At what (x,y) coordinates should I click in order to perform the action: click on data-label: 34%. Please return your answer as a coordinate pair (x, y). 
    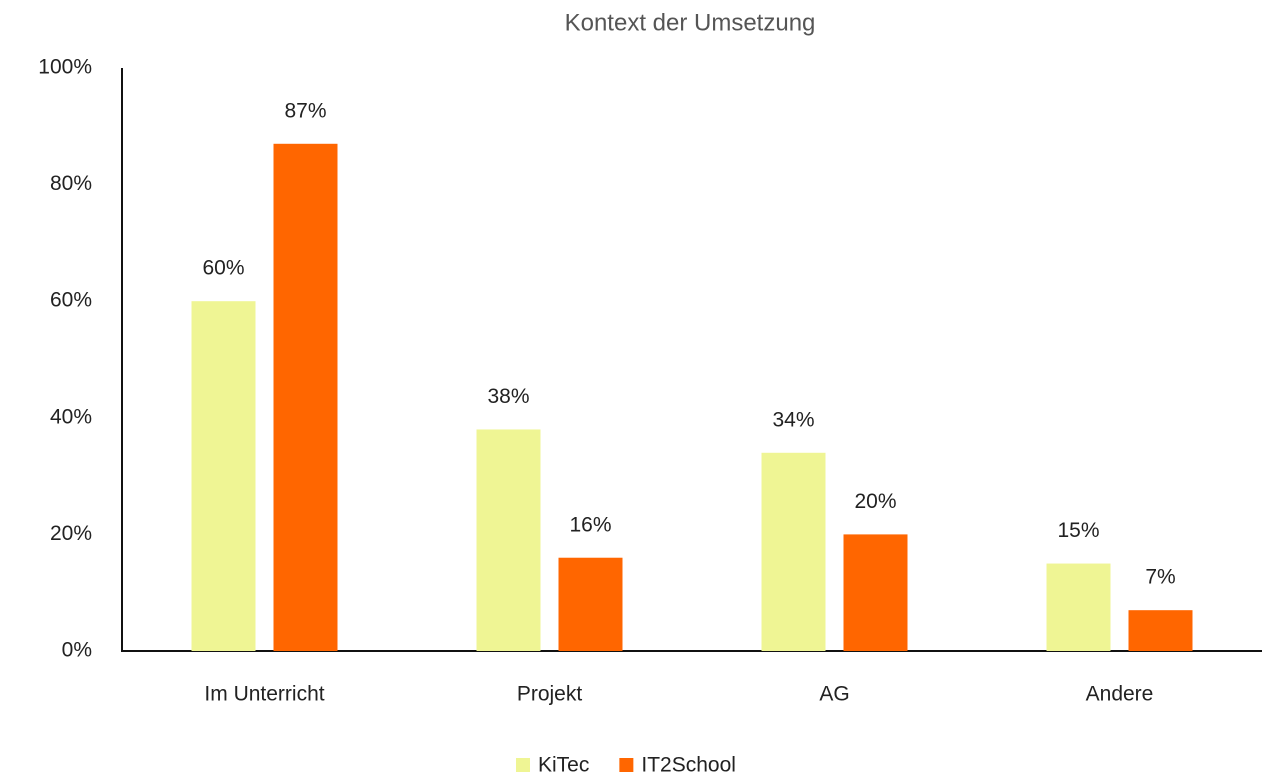
    Looking at the image, I should click on (793, 419).